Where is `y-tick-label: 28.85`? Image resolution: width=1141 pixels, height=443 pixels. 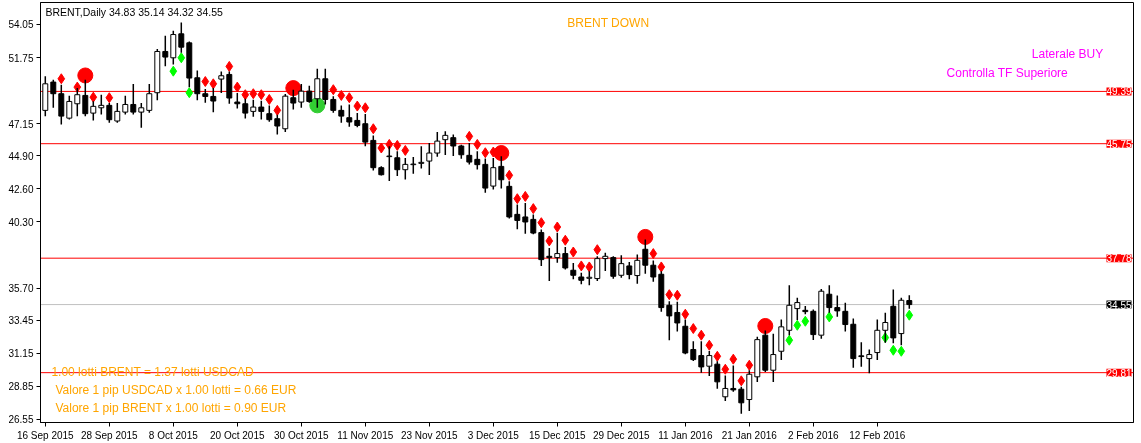
y-tick-label: 28.85 is located at coordinates (21, 387).